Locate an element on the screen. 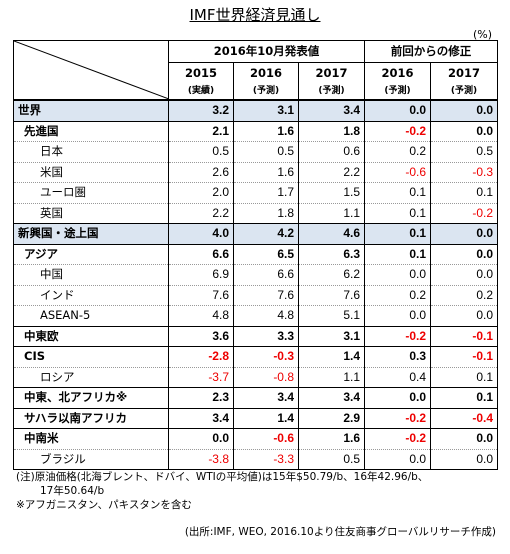 The image size is (510, 554). value-cell: -0.8 is located at coordinates (266, 377).